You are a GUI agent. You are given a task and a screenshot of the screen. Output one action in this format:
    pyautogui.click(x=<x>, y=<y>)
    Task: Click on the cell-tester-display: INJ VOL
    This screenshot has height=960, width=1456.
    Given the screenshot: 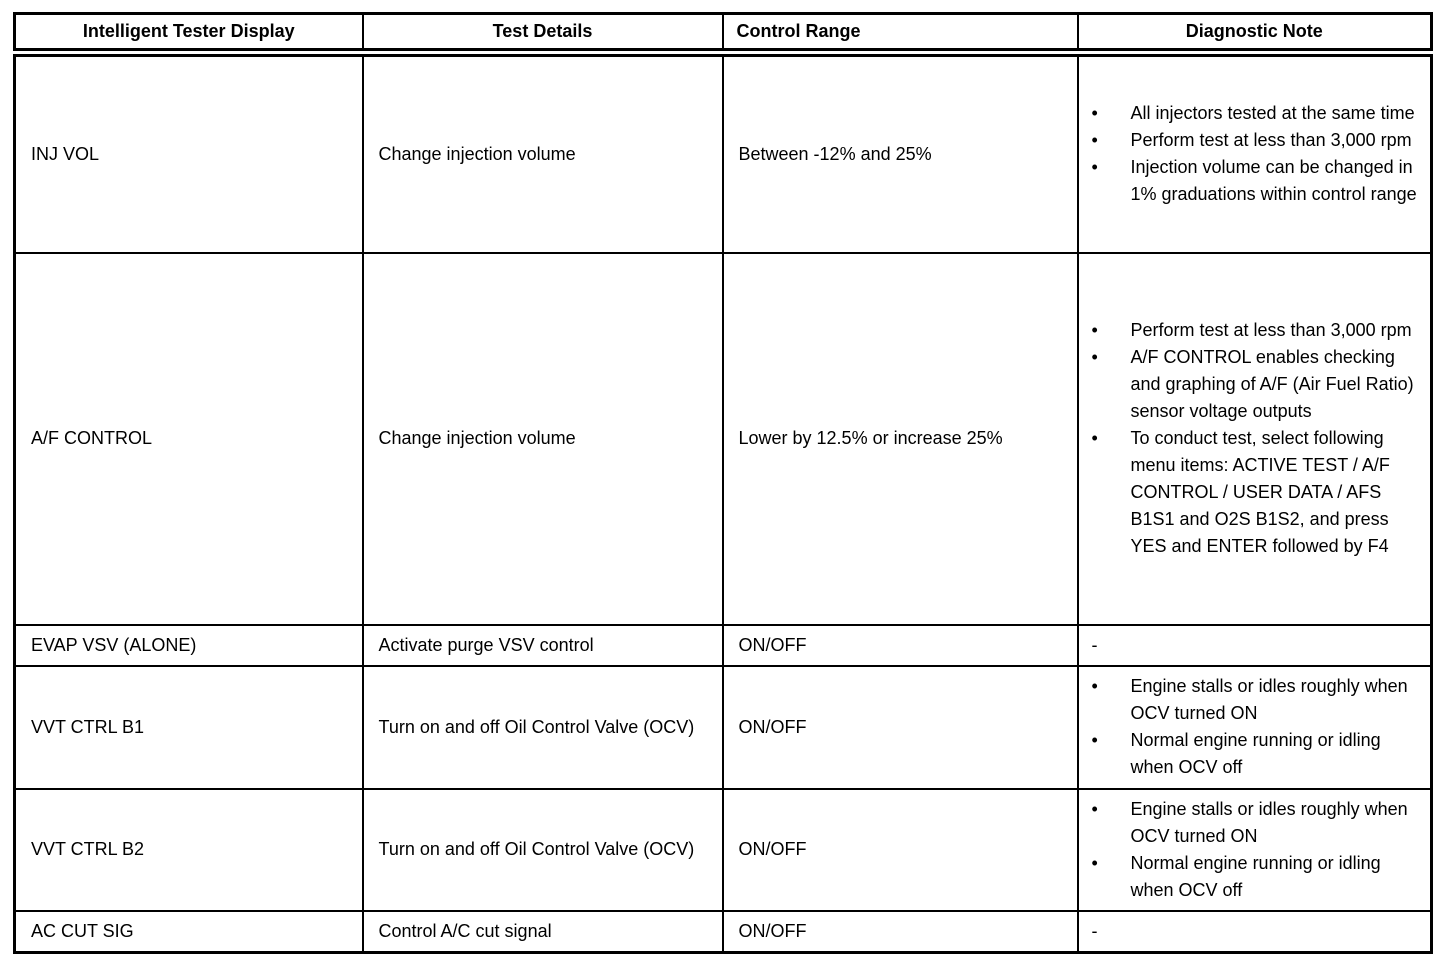 What is the action you would take?
    pyautogui.click(x=188, y=152)
    